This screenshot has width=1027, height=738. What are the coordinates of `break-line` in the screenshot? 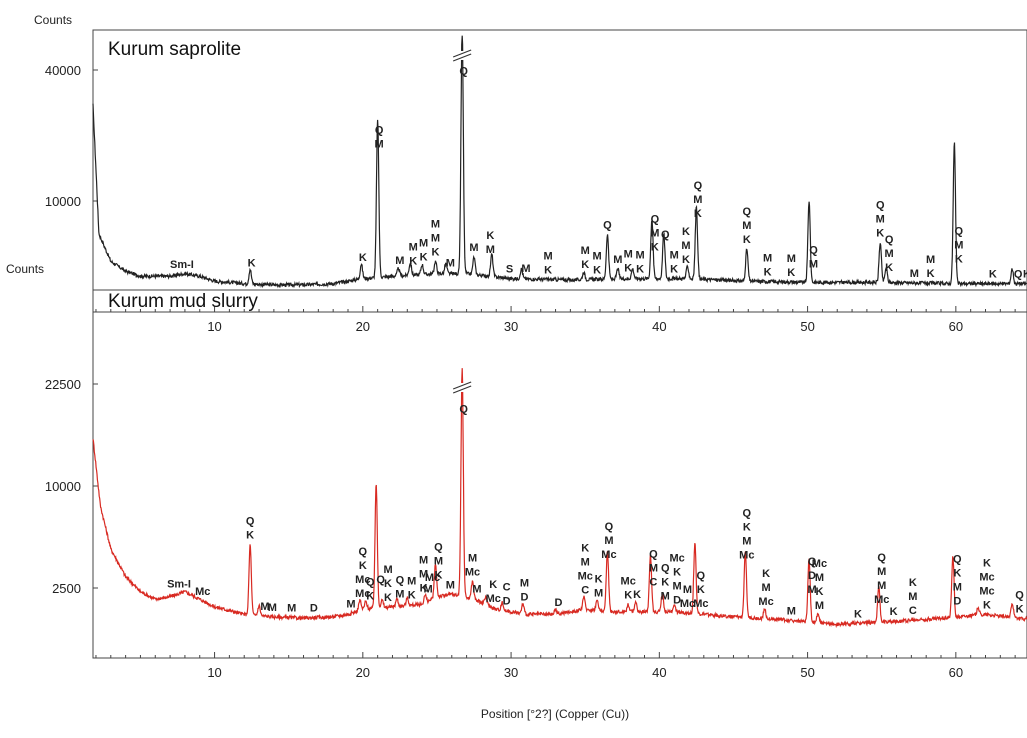 It's located at (462, 385).